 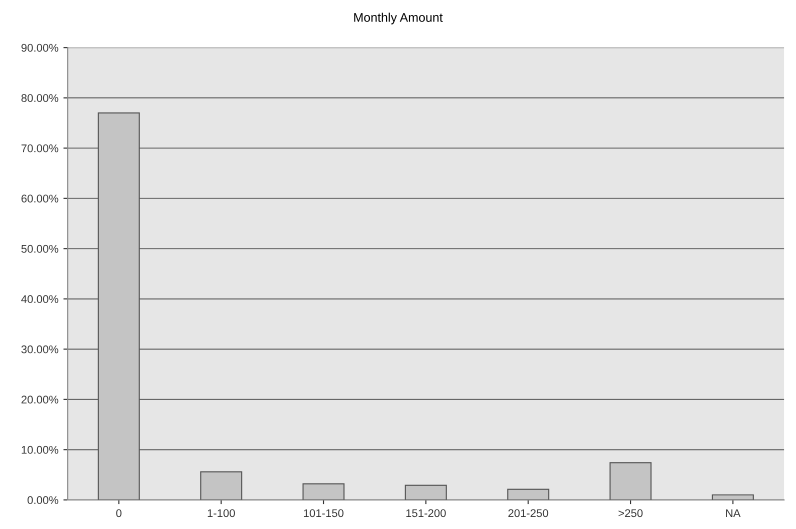 What do you see at coordinates (39, 248) in the screenshot?
I see `y-tick-label: 50.00%` at bounding box center [39, 248].